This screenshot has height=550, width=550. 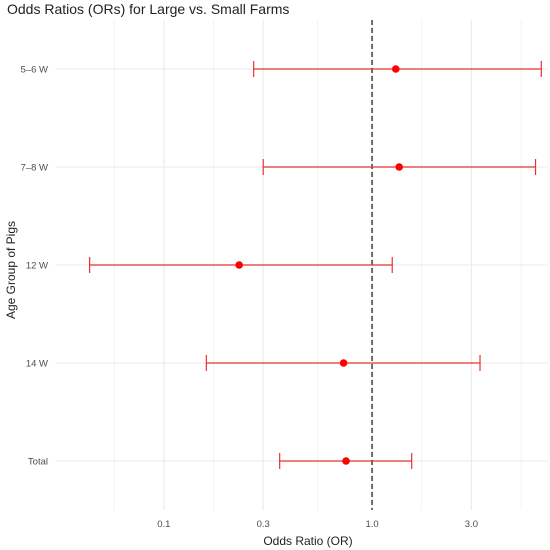 I want to click on x-tick-label: 1.0, so click(x=371, y=524).